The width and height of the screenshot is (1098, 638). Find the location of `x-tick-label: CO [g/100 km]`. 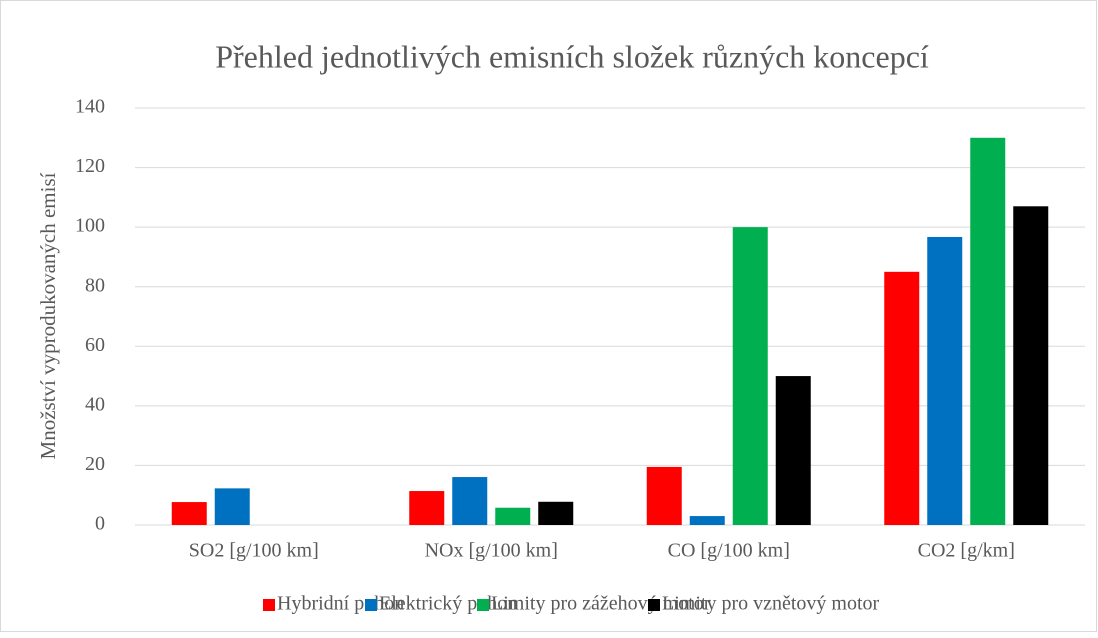

x-tick-label: CO [g/100 km] is located at coordinates (729, 551).